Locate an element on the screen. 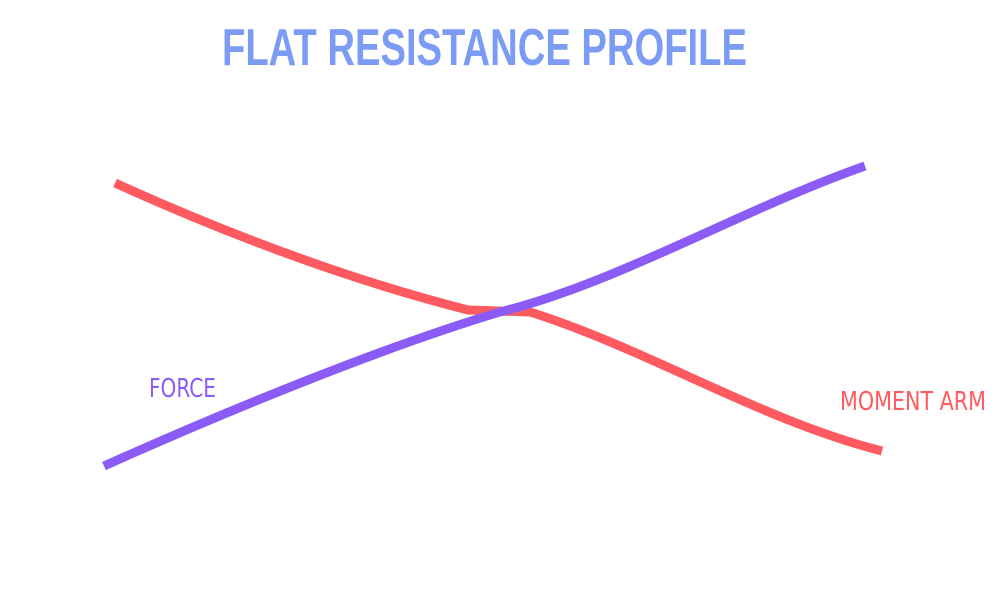 This screenshot has width=1001, height=611. force-label: FORCE is located at coordinates (182, 389).